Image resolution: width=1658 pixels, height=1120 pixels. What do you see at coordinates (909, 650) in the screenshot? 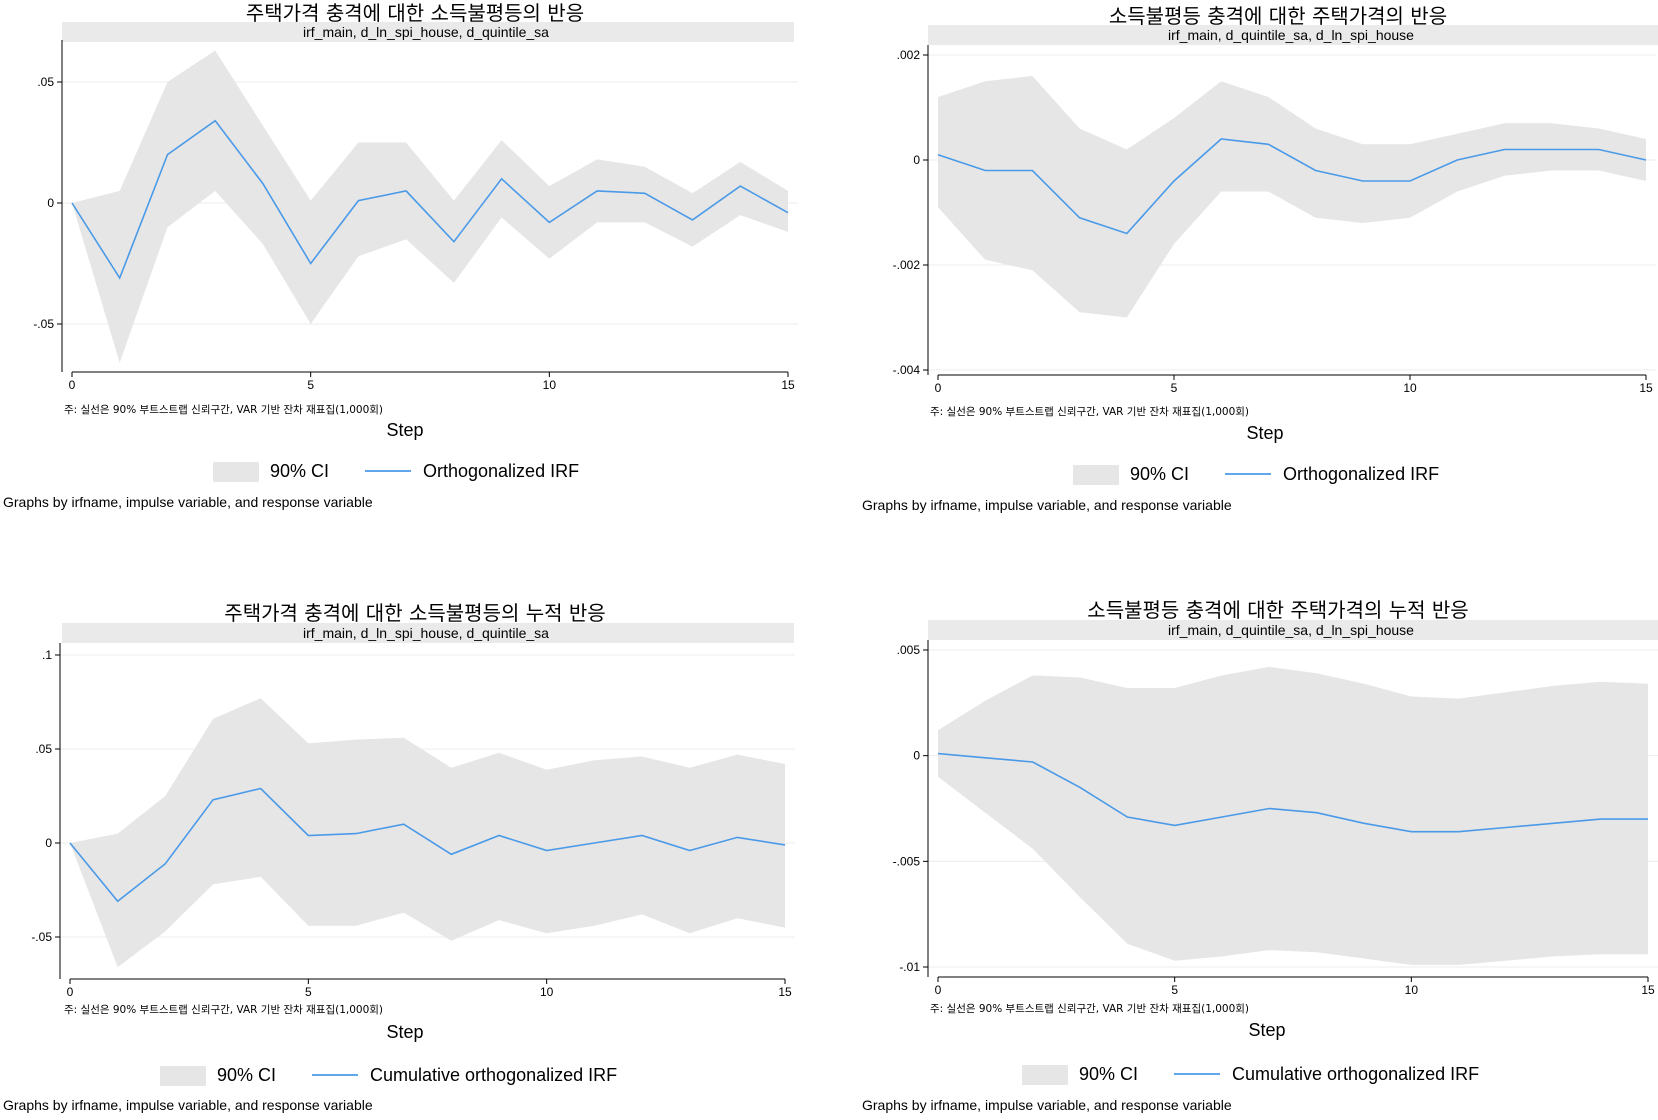
I see `y-tick-label: .005` at bounding box center [909, 650].